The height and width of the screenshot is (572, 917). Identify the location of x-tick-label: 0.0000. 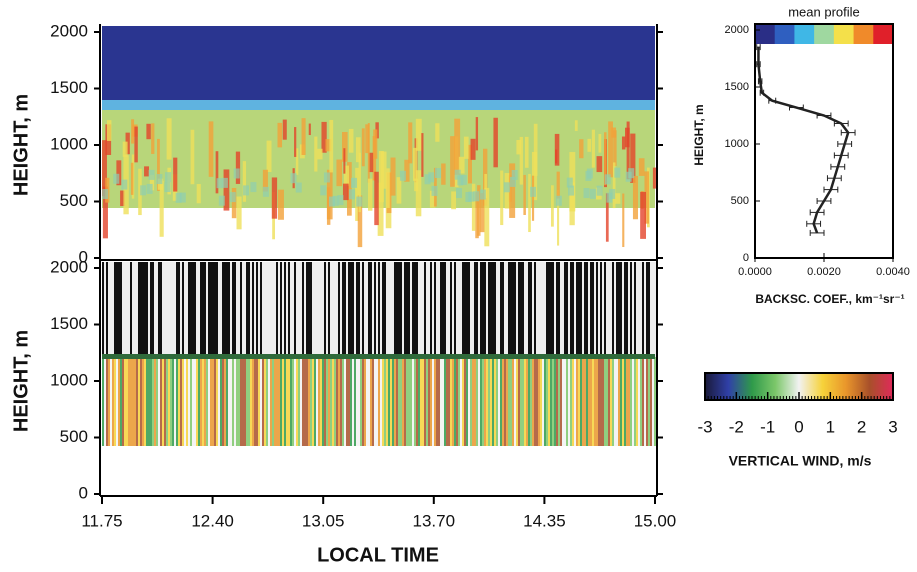
(755, 272).